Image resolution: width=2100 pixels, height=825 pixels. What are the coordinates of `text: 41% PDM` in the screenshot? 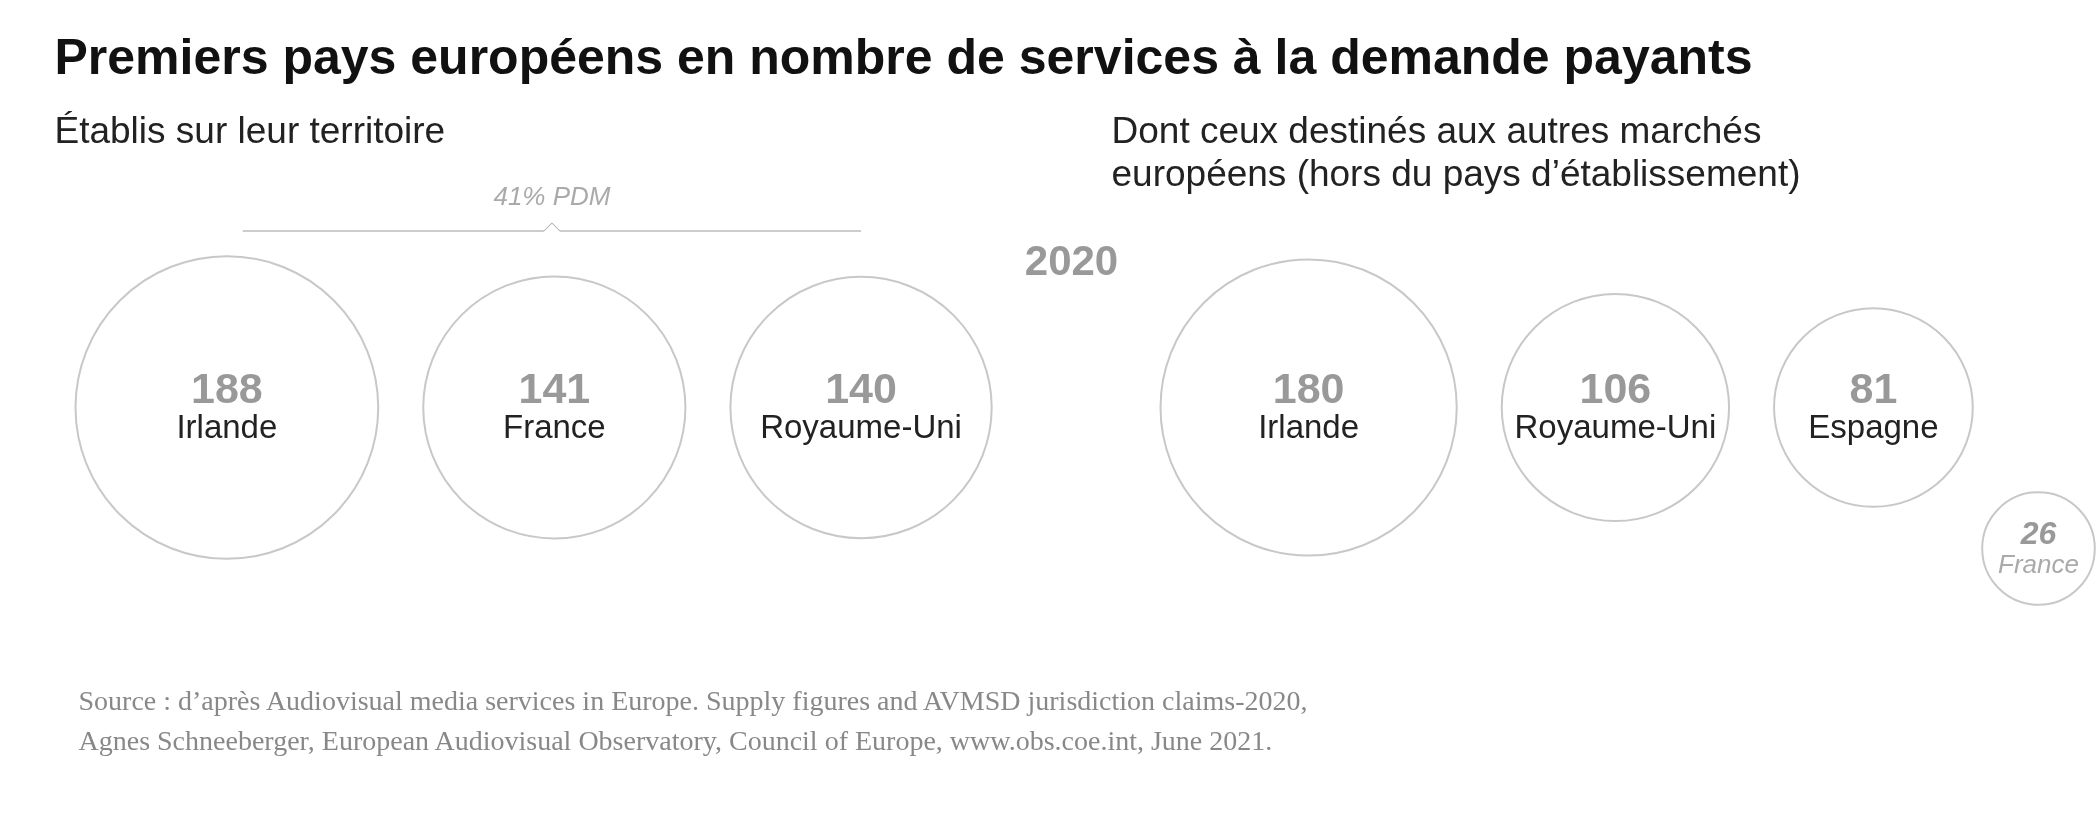 It's located at (552, 195).